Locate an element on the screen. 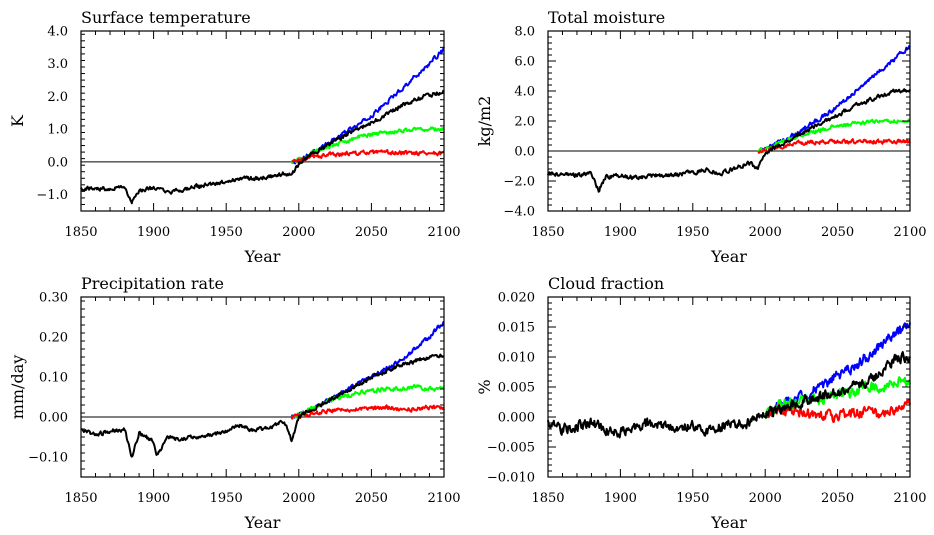 The height and width of the screenshot is (535, 934). chart-title: Cloud fraction is located at coordinates (606, 283).